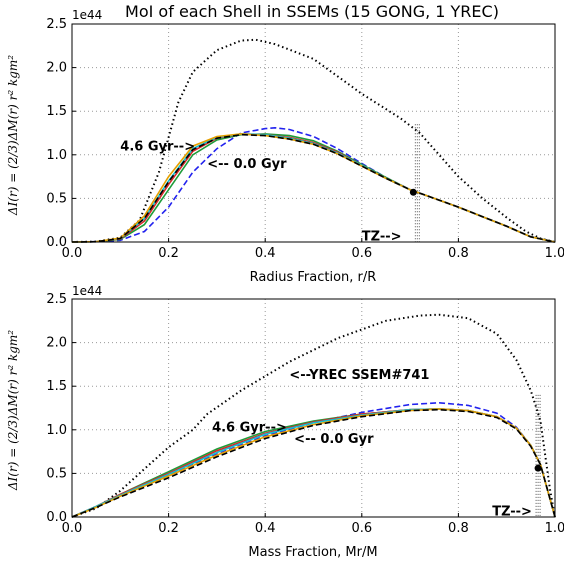 The width and height of the screenshot is (564, 562). I want to click on bottom-multiplier: 1e44, so click(87, 291).